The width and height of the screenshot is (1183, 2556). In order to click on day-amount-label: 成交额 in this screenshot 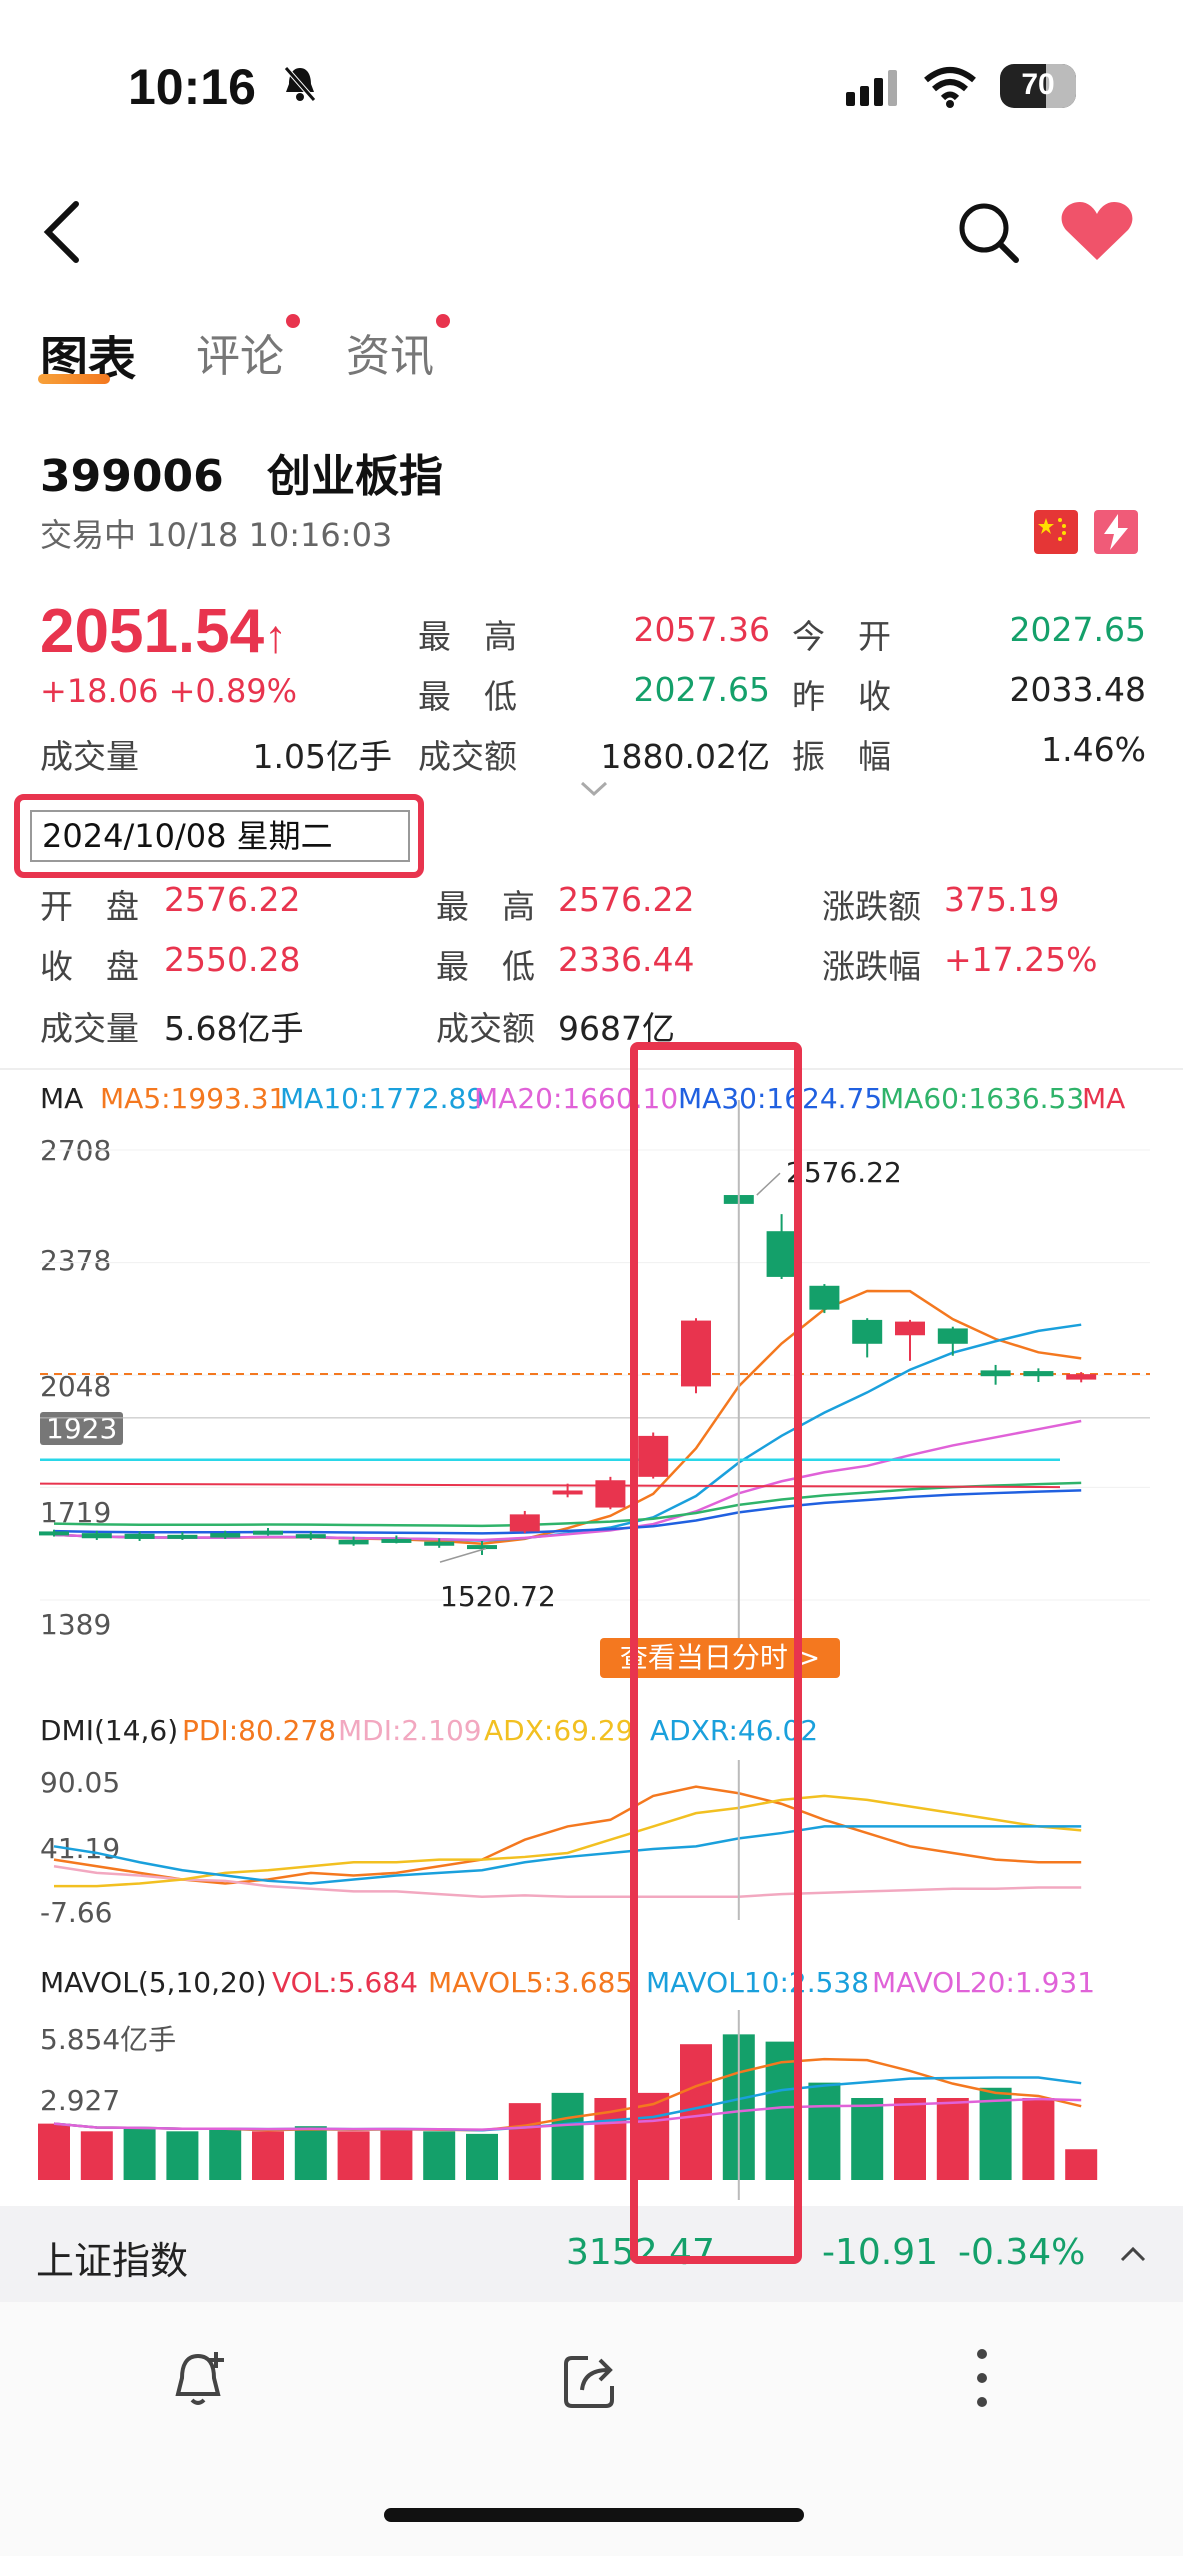, I will do `click(485, 1028)`.